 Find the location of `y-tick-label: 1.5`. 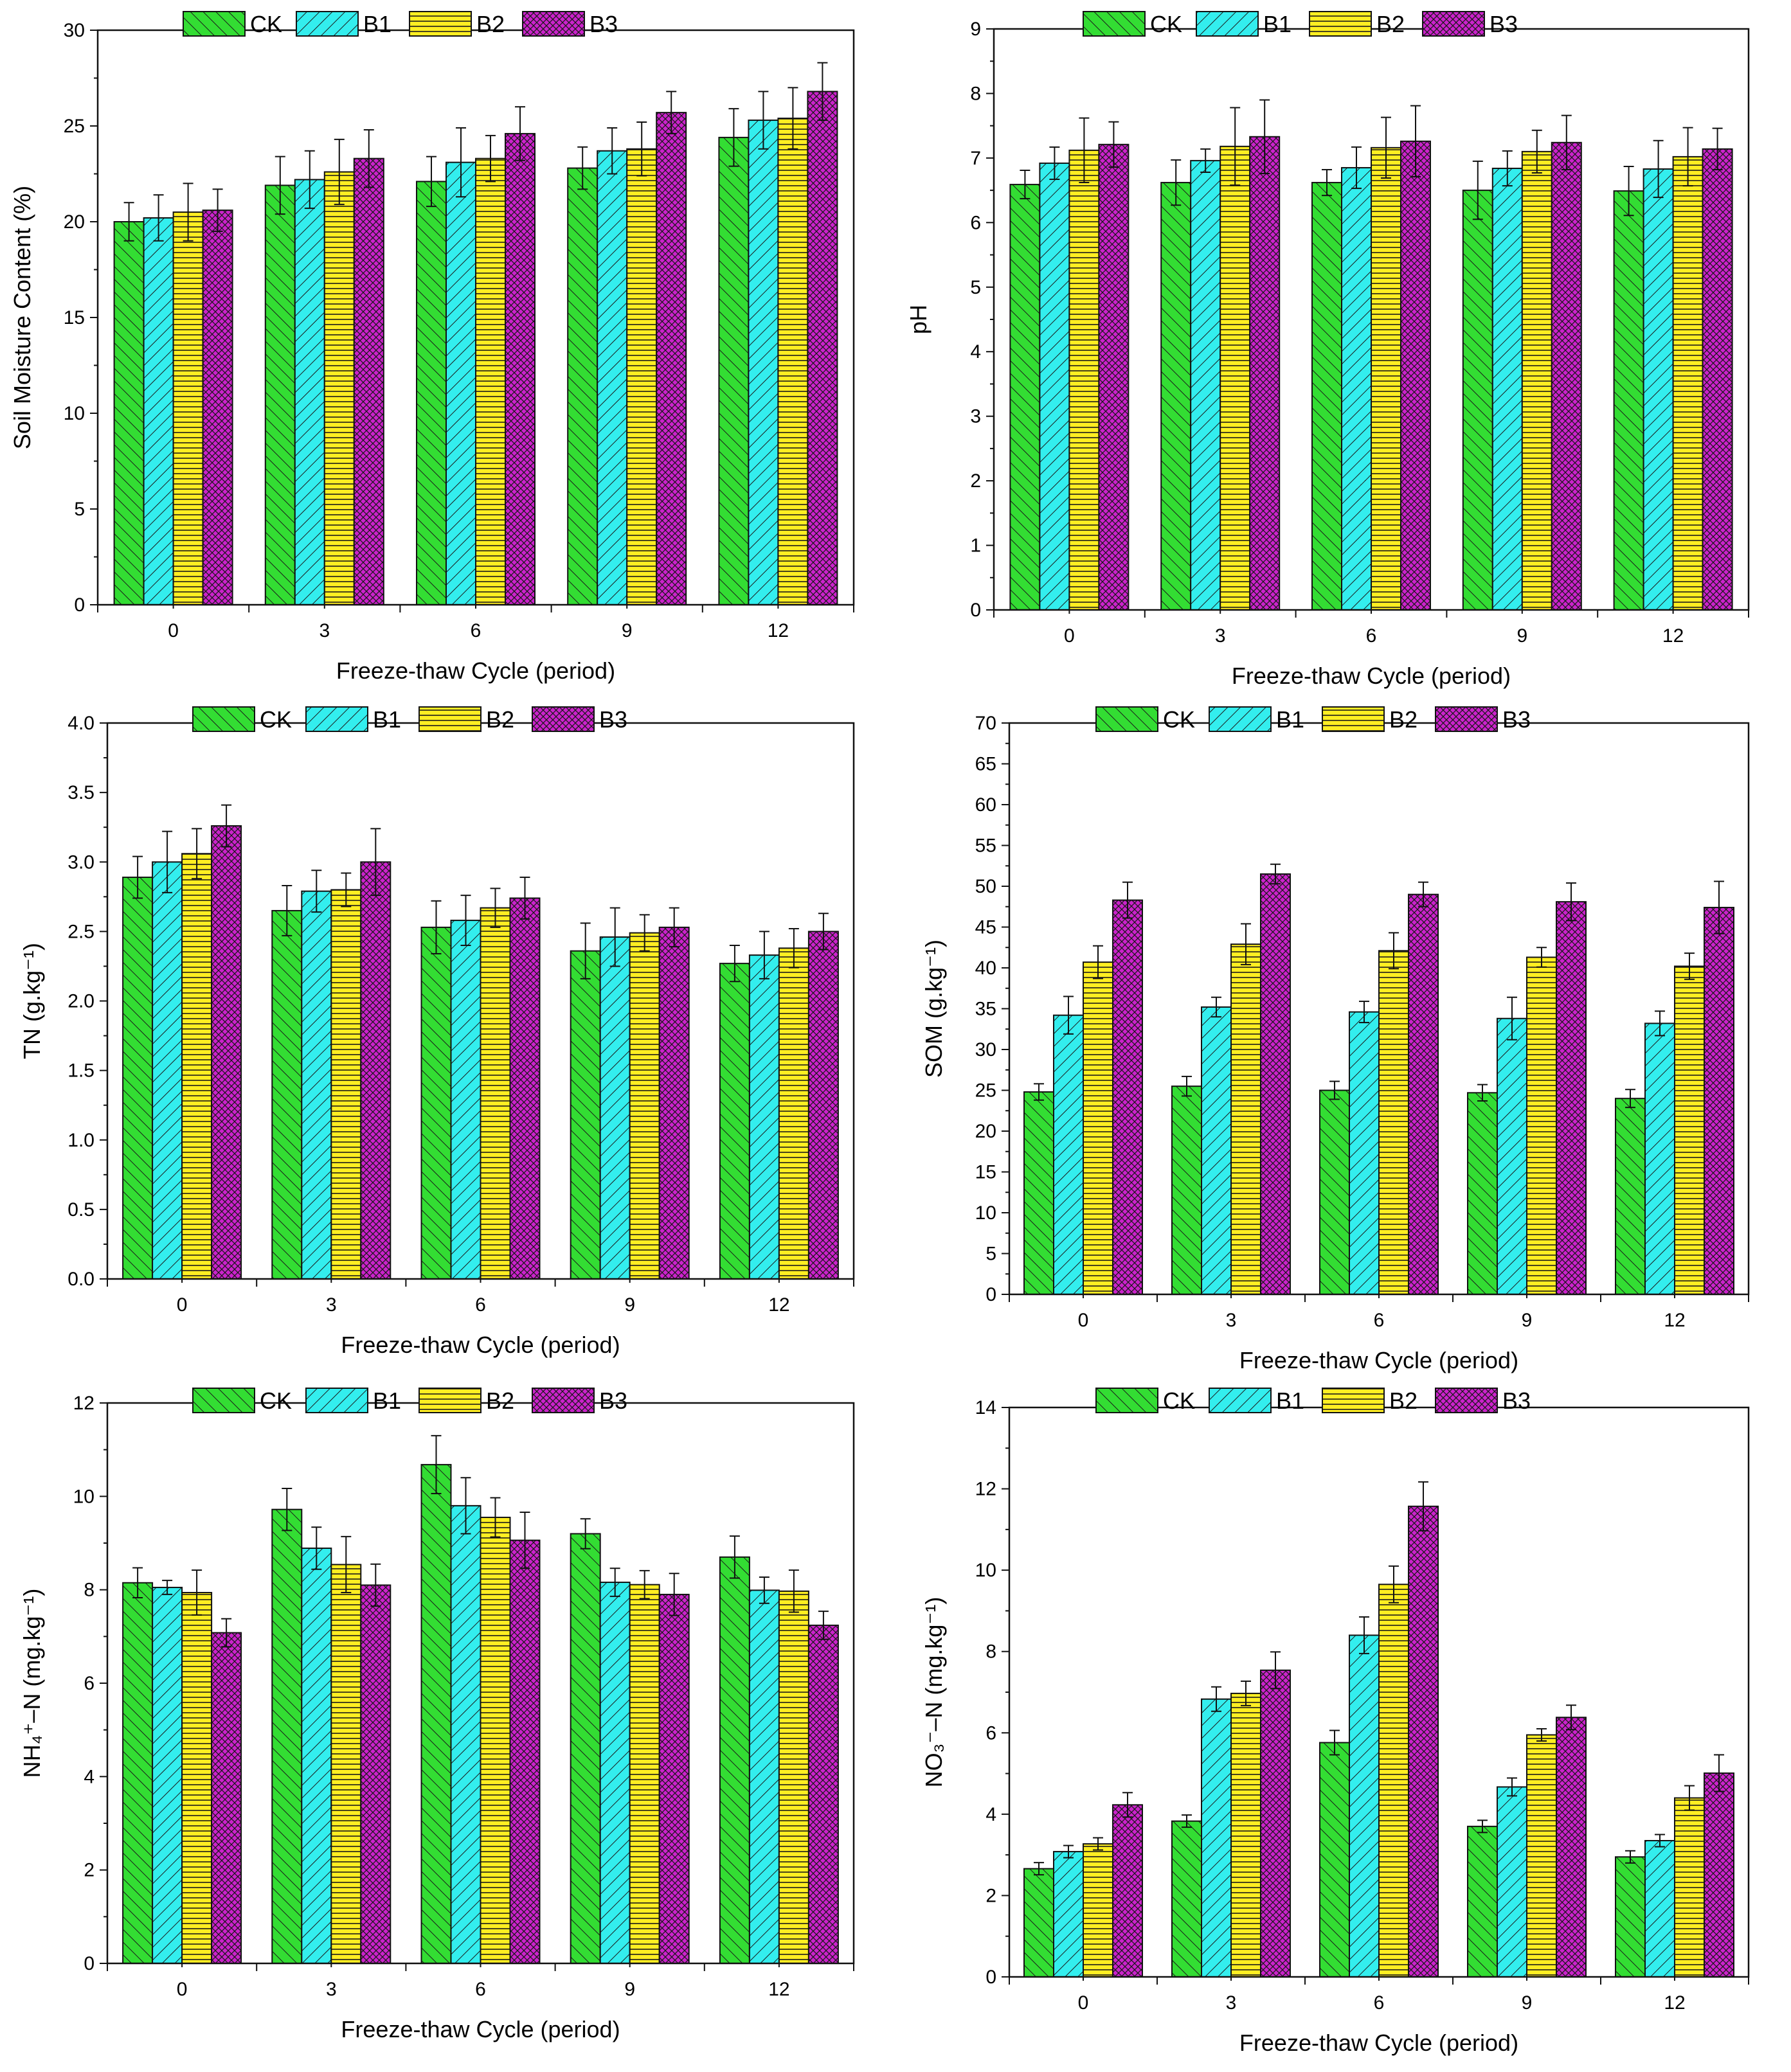

y-tick-label: 1.5 is located at coordinates (81, 1071).